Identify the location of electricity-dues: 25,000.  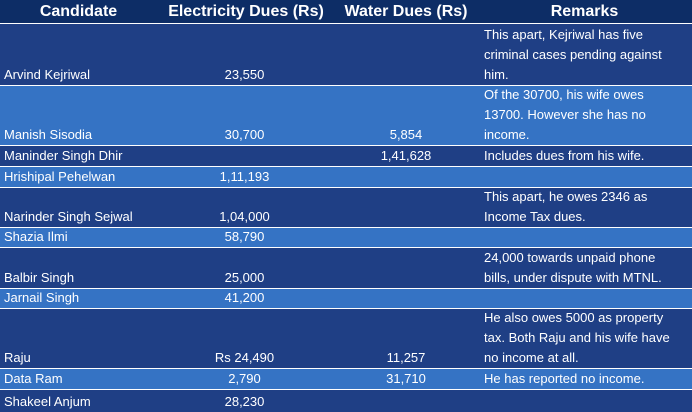
(244, 277).